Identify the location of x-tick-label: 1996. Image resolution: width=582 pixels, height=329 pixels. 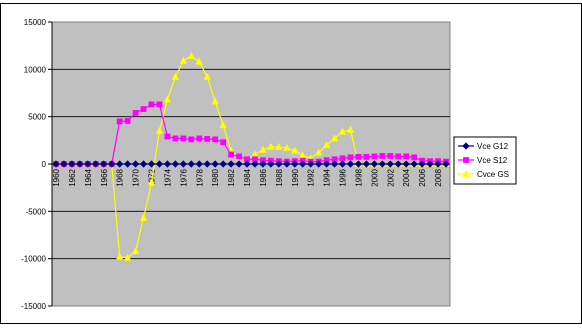
(343, 177).